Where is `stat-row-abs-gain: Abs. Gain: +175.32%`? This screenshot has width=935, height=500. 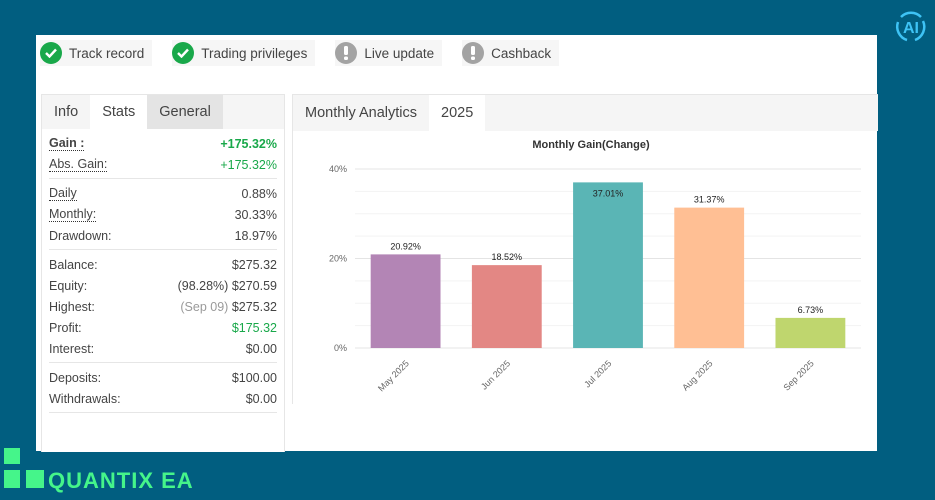 stat-row-abs-gain: Abs. Gain: +175.32% is located at coordinates (163, 164).